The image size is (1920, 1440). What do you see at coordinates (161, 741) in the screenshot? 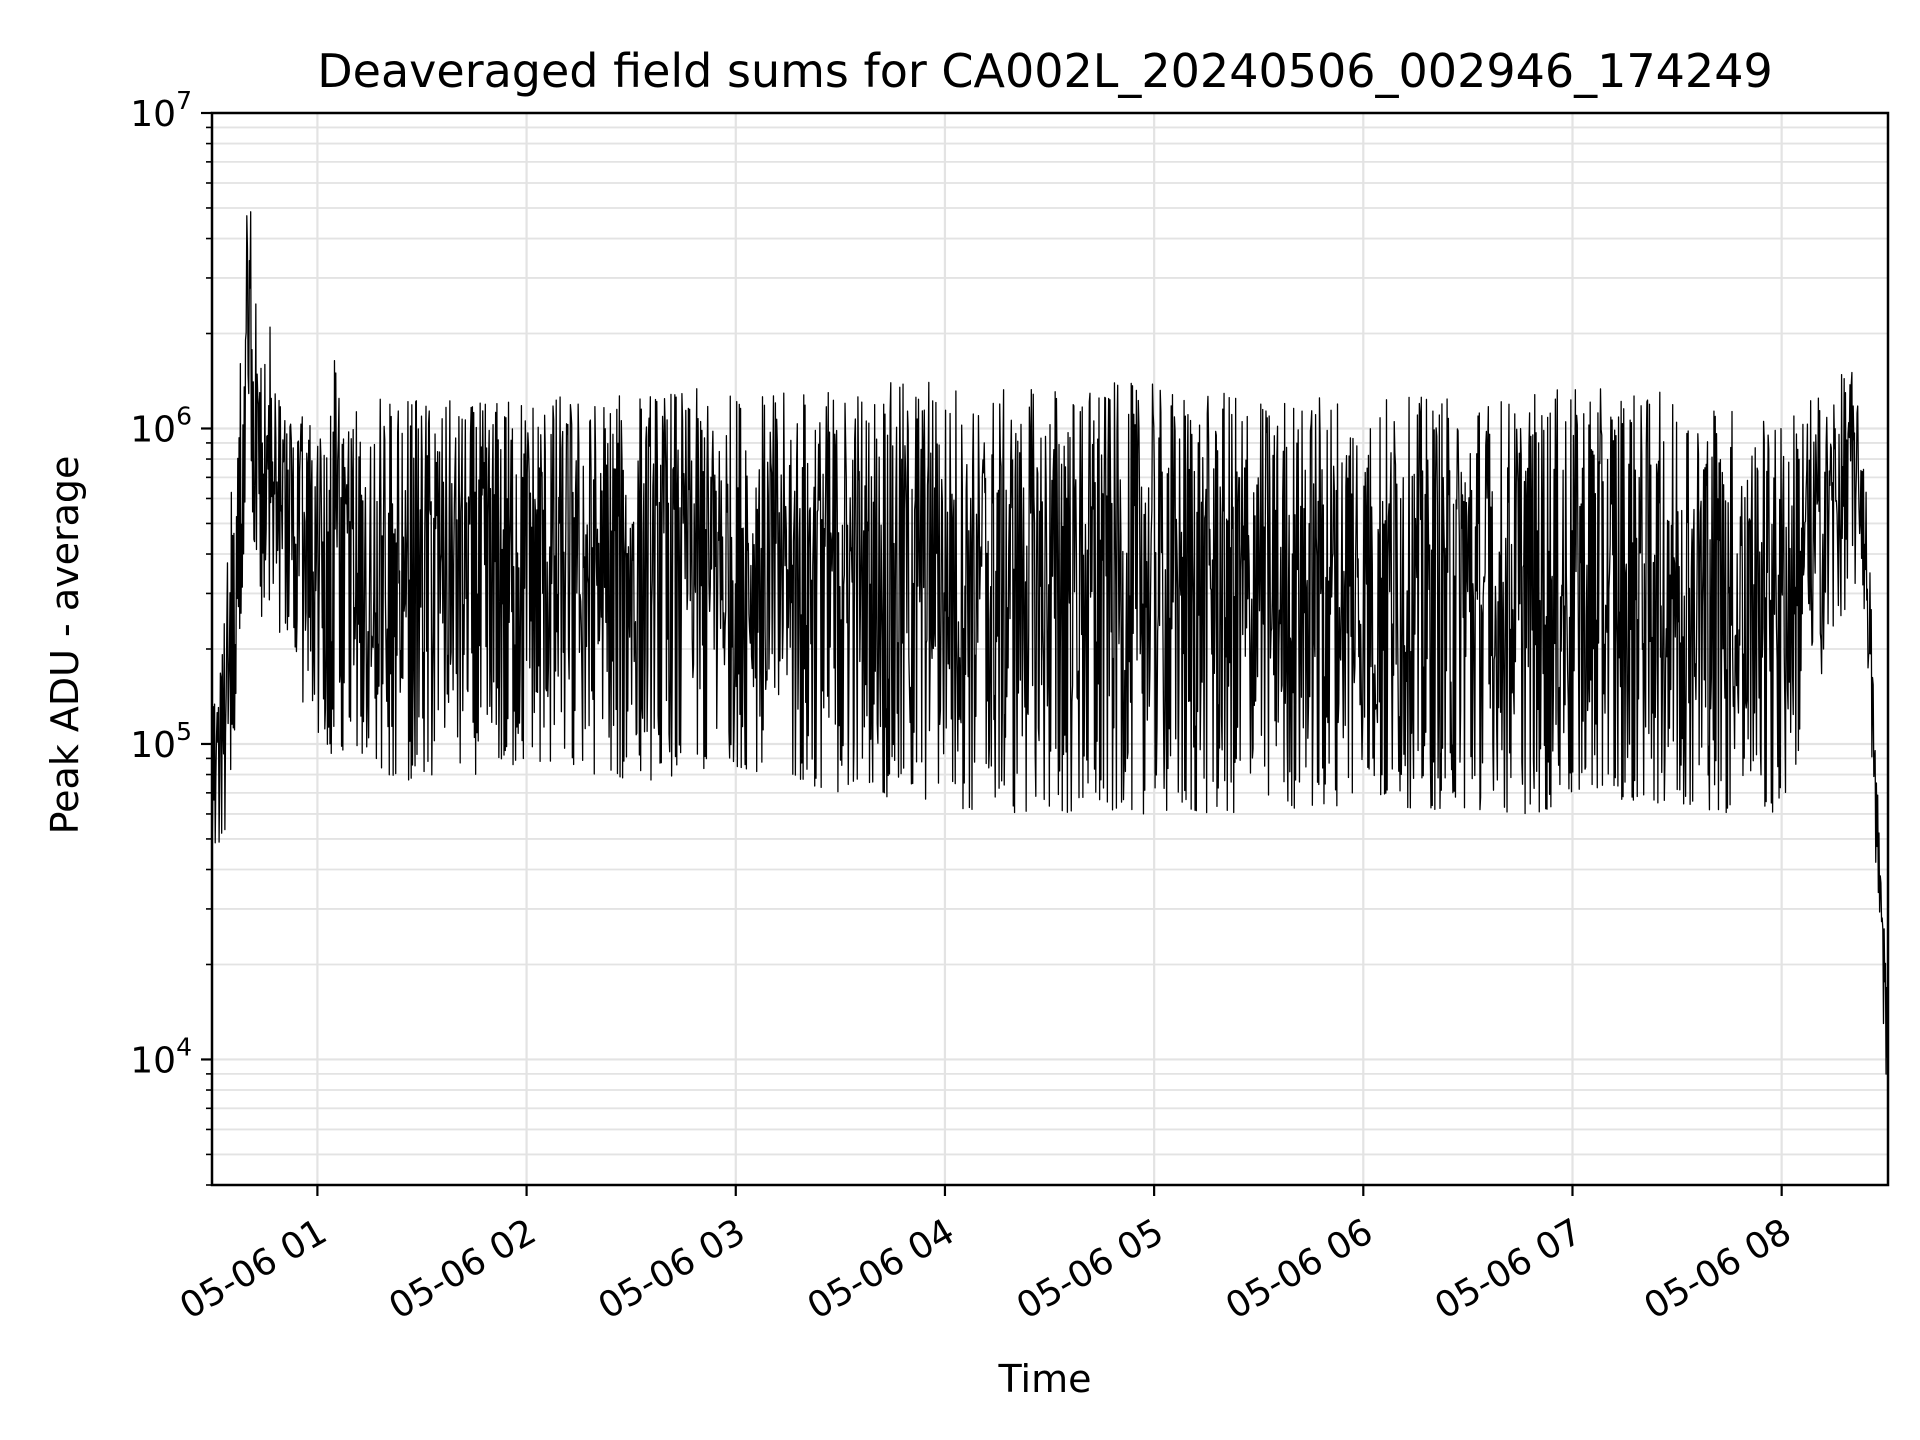
I see `y-tick-label: 10⁵` at bounding box center [161, 741].